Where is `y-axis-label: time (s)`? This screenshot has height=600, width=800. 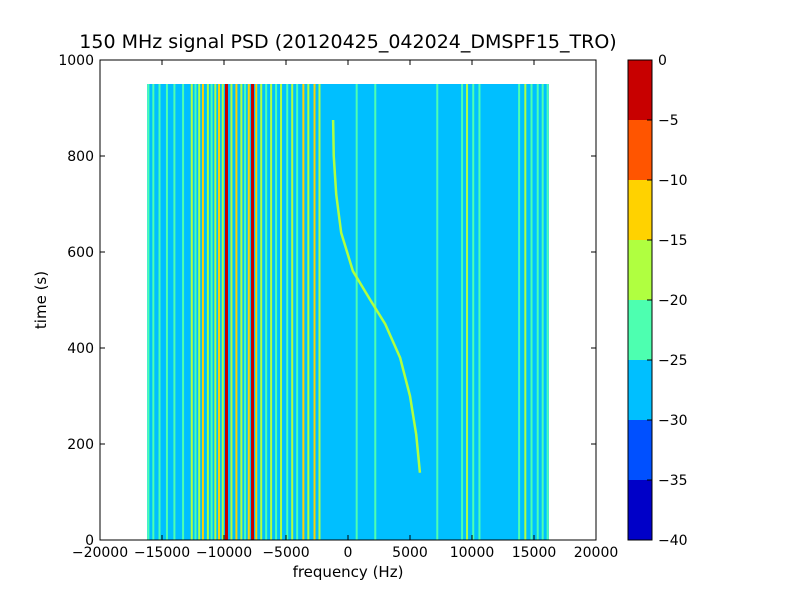 y-axis-label: time (s) is located at coordinates (41, 300).